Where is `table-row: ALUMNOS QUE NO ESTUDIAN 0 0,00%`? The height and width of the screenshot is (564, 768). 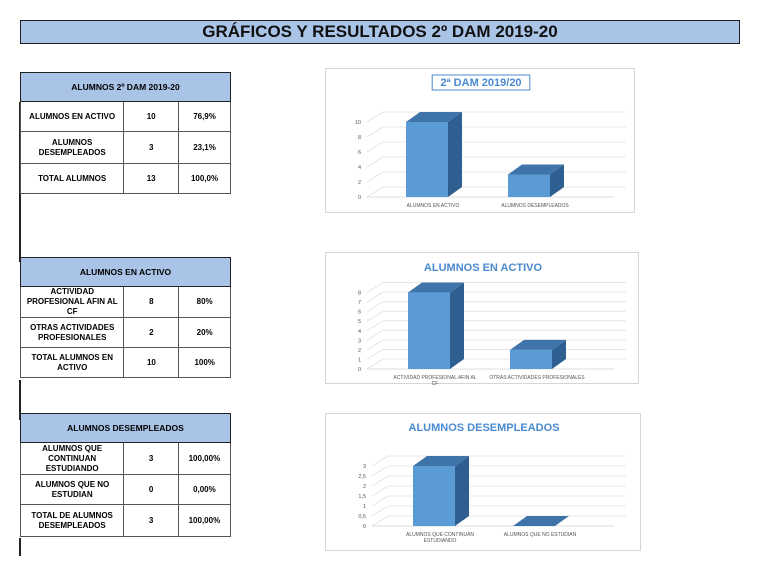 table-row: ALUMNOS QUE NO ESTUDIAN 0 0,00% is located at coordinates (125, 489).